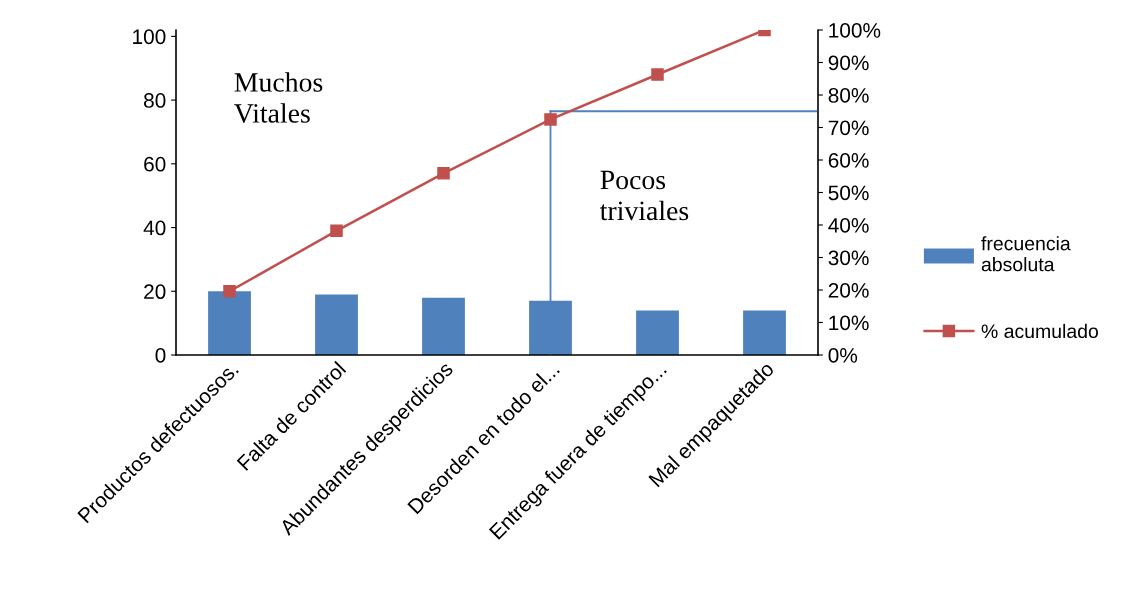 The height and width of the screenshot is (615, 1141). Describe the element at coordinates (278, 97) in the screenshot. I see `annotation: Muchos Vitales` at that location.